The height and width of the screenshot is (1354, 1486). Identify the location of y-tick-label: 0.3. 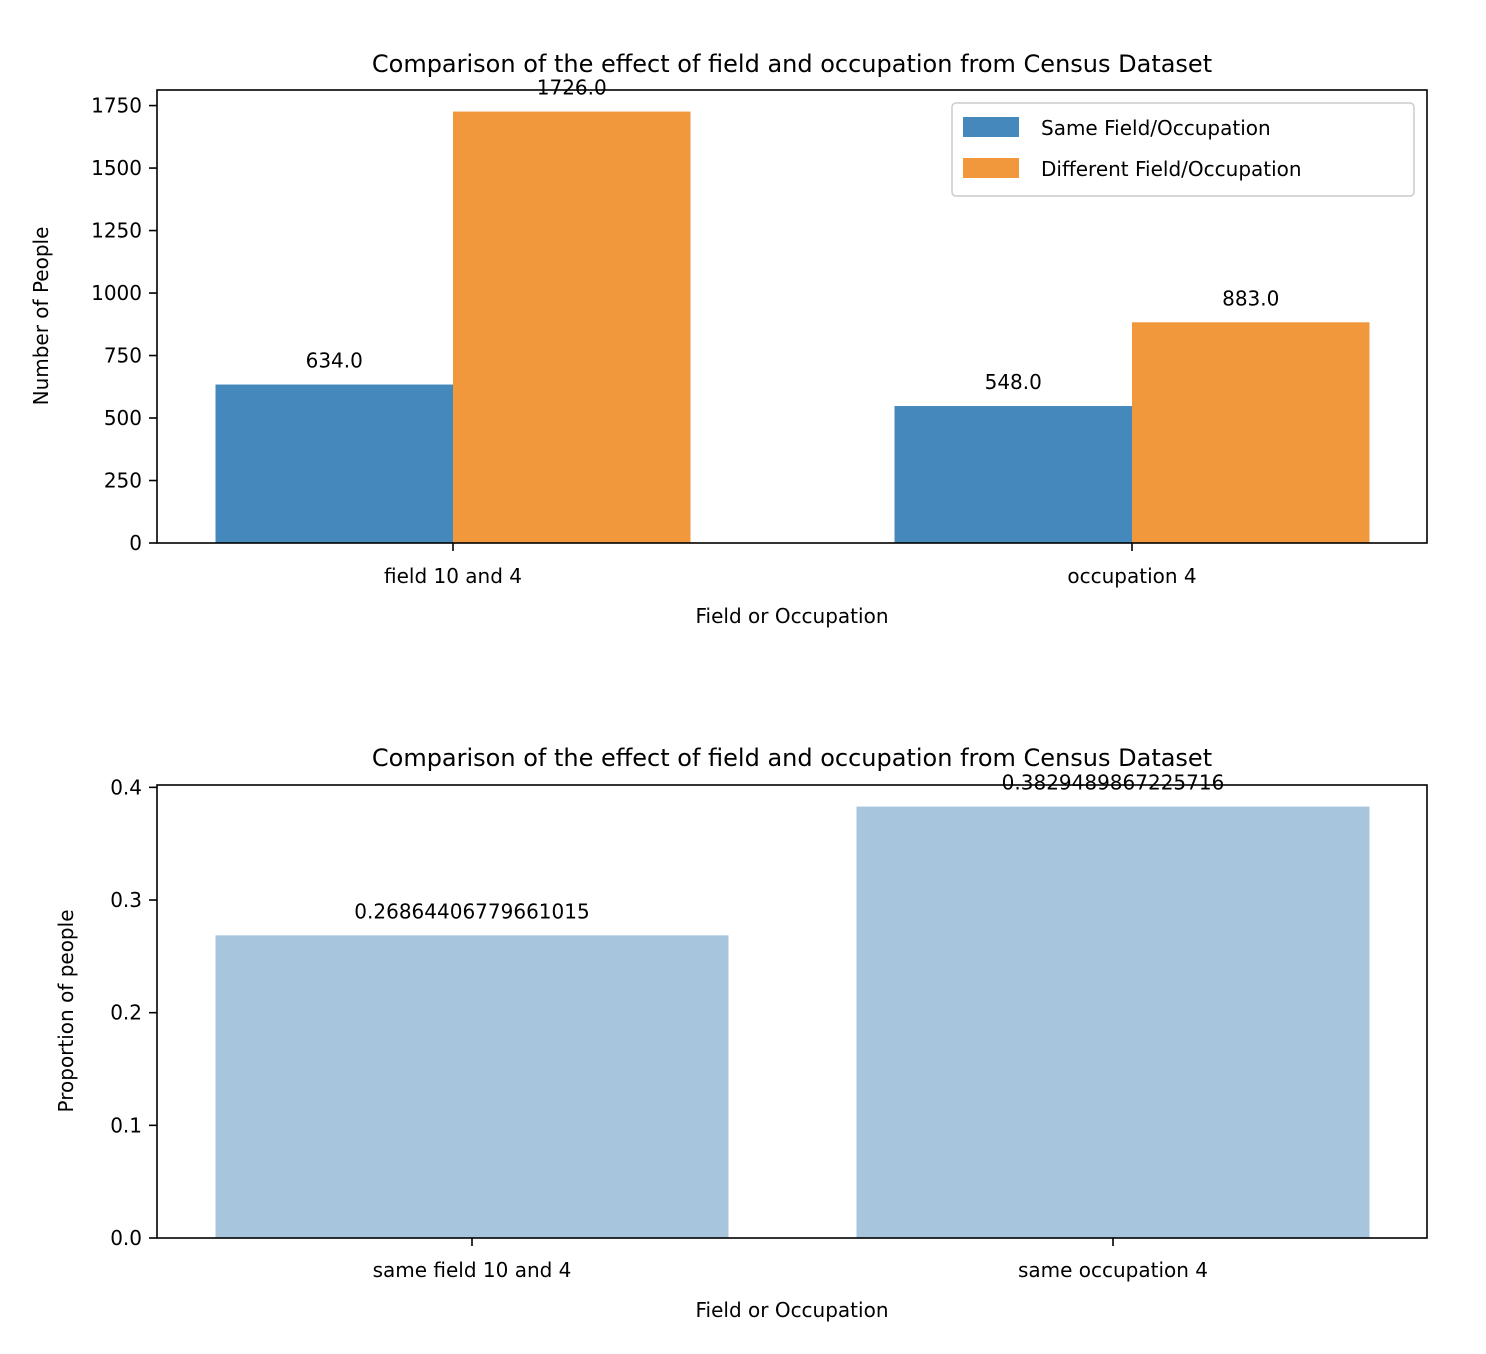
(126, 900).